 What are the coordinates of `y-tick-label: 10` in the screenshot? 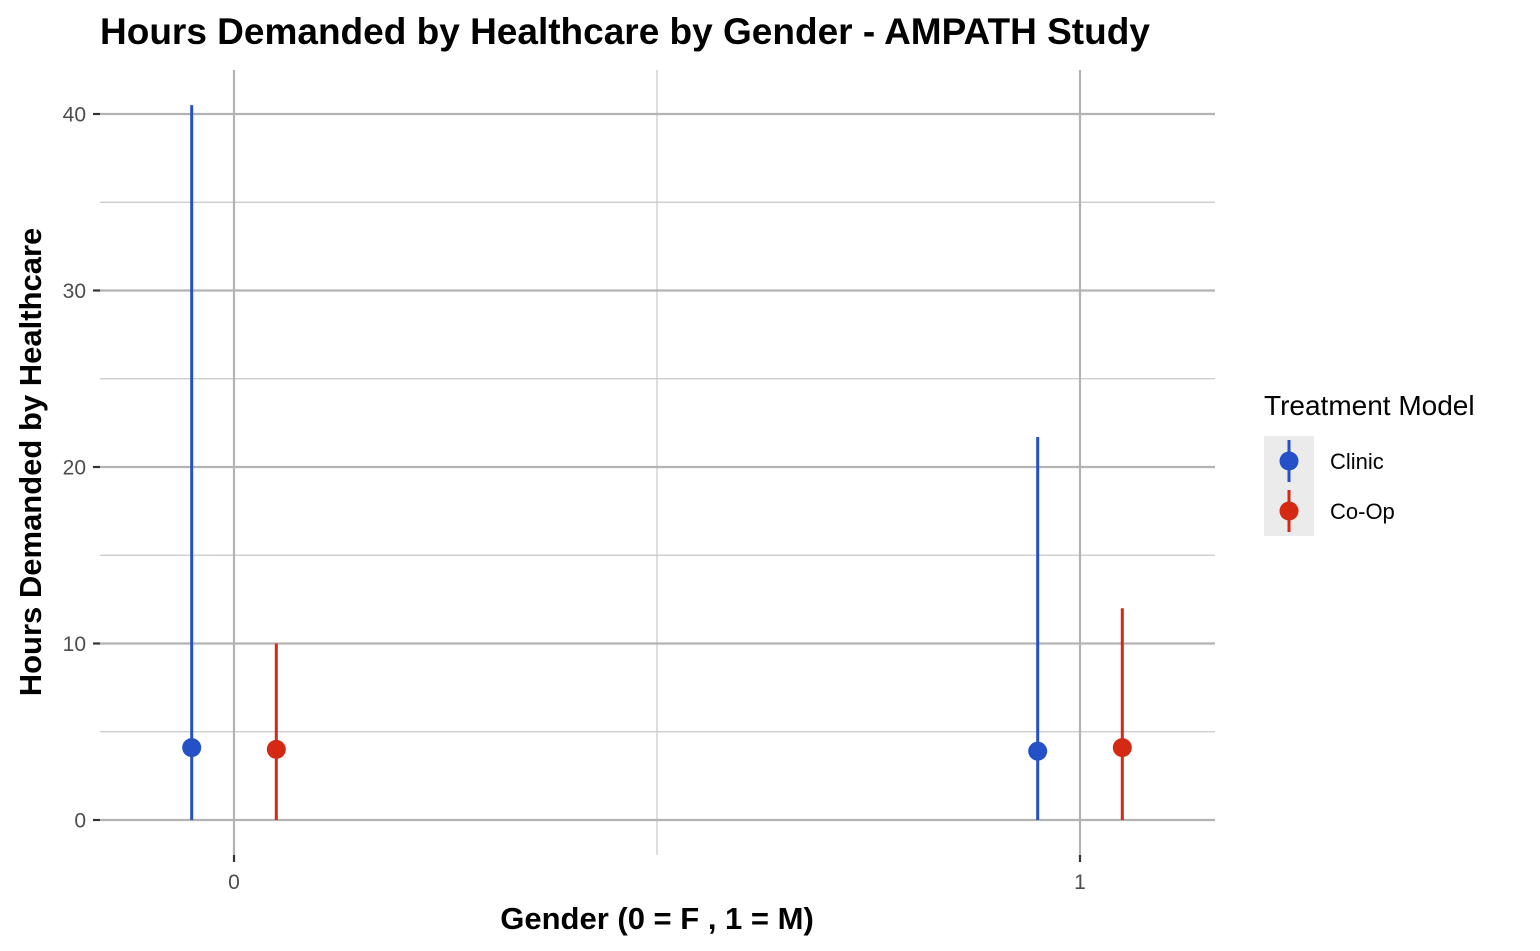 It's located at (74, 644).